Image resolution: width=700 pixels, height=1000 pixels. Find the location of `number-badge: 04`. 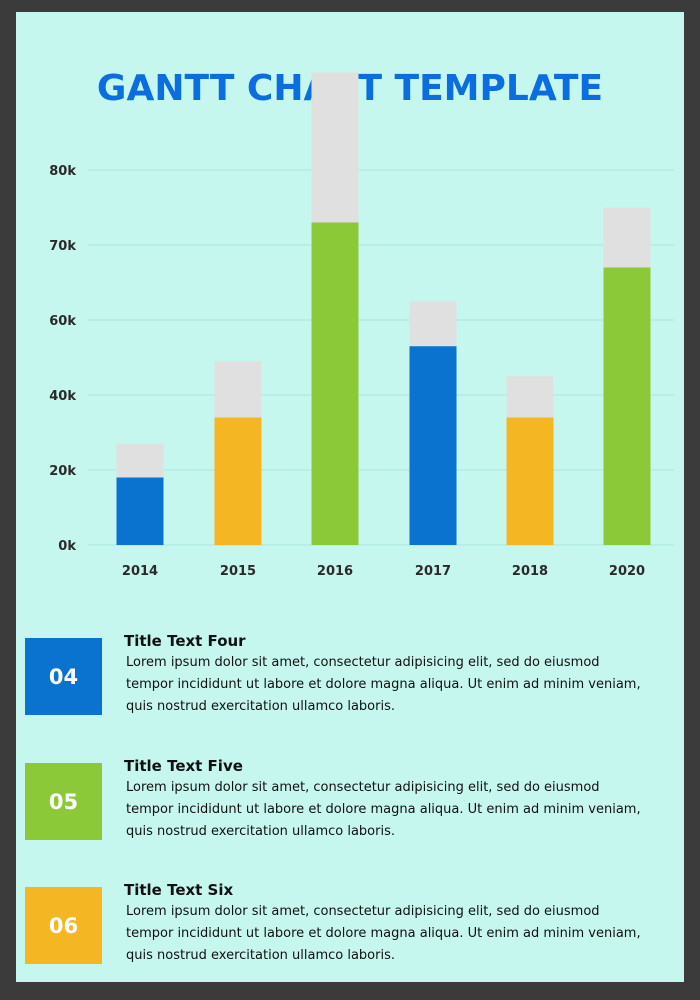

number-badge: 04 is located at coordinates (63, 676).